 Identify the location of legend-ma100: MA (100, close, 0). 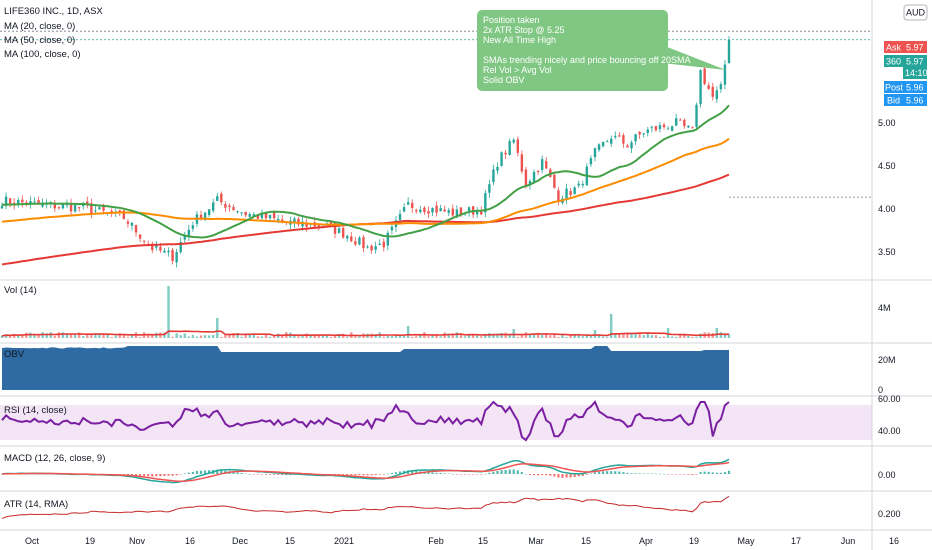
(42, 54).